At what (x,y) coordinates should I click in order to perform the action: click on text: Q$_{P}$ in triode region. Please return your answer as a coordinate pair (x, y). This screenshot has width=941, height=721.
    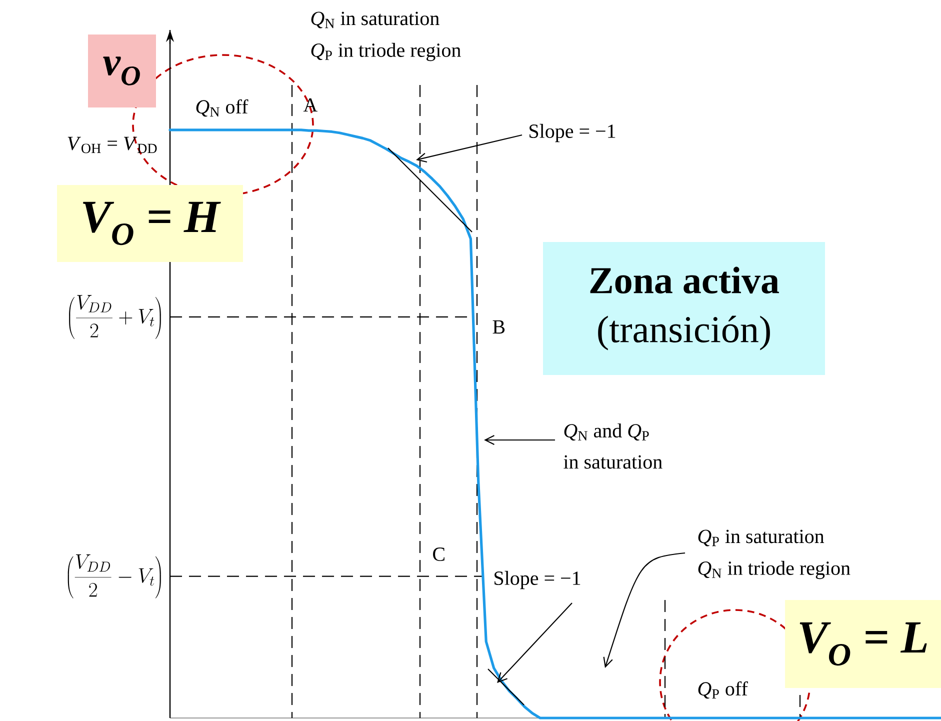
    Looking at the image, I should click on (386, 52).